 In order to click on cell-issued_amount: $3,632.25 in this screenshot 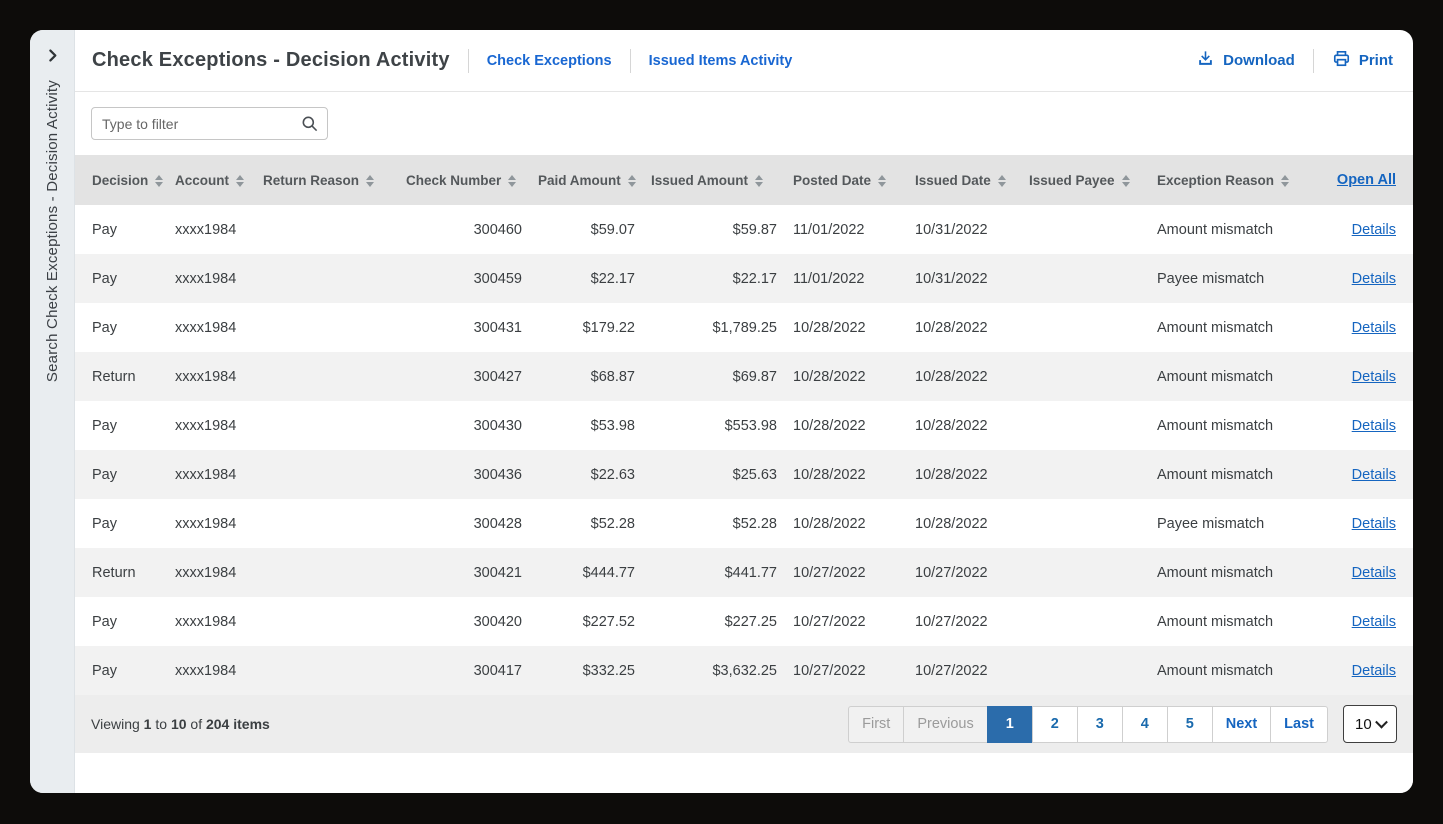, I will do `click(744, 670)`.